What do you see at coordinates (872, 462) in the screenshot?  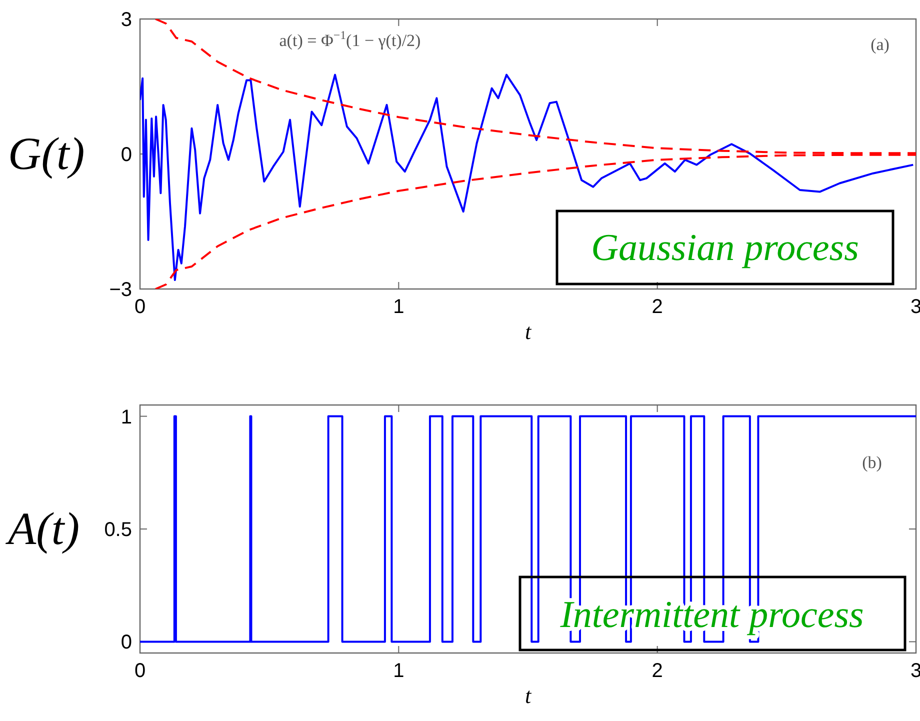 I see `annotation: (b)` at bounding box center [872, 462].